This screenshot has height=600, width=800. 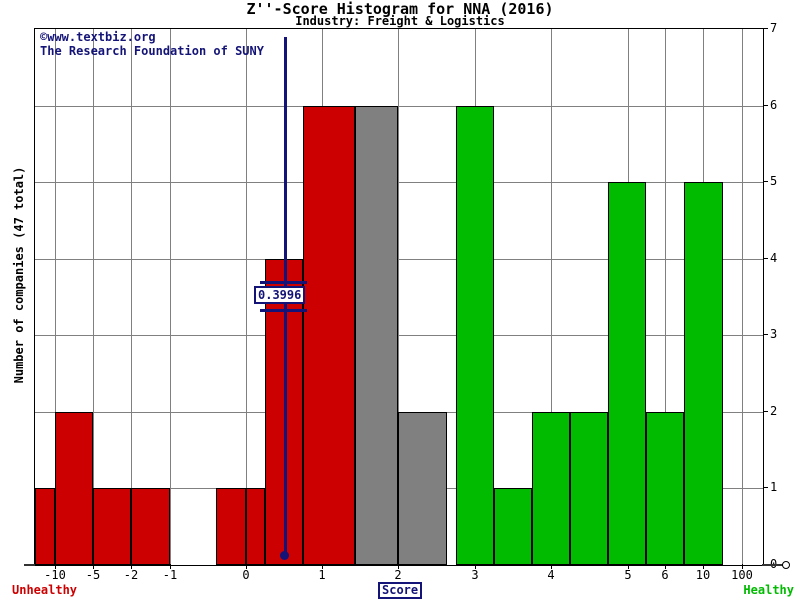 I want to click on gridline-x--5, so click(x=93, y=297).